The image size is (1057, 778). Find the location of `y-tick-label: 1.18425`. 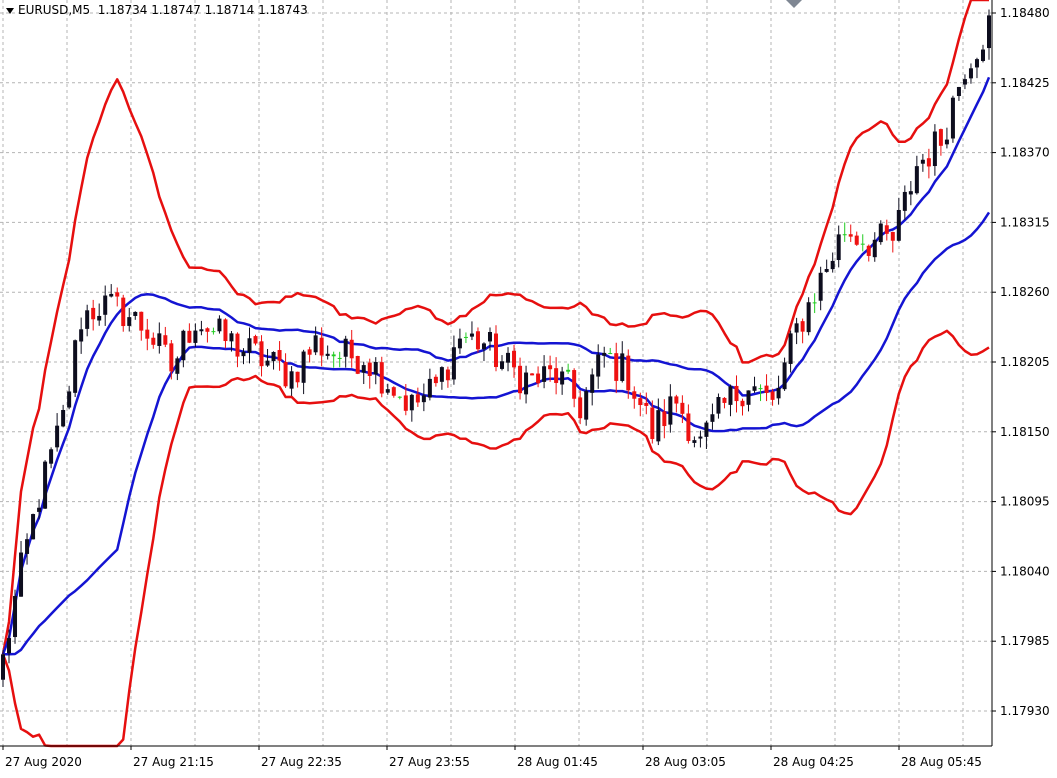

y-tick-label: 1.18425 is located at coordinates (1025, 83).